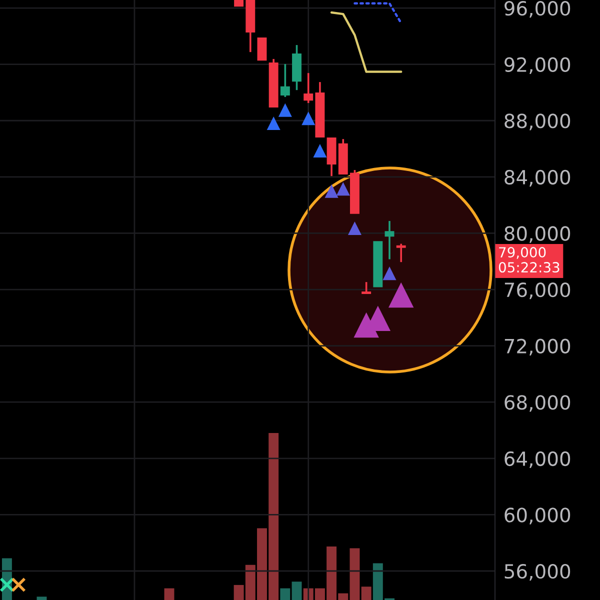  I want to click on y-tick-label: 72,000, so click(537, 347).